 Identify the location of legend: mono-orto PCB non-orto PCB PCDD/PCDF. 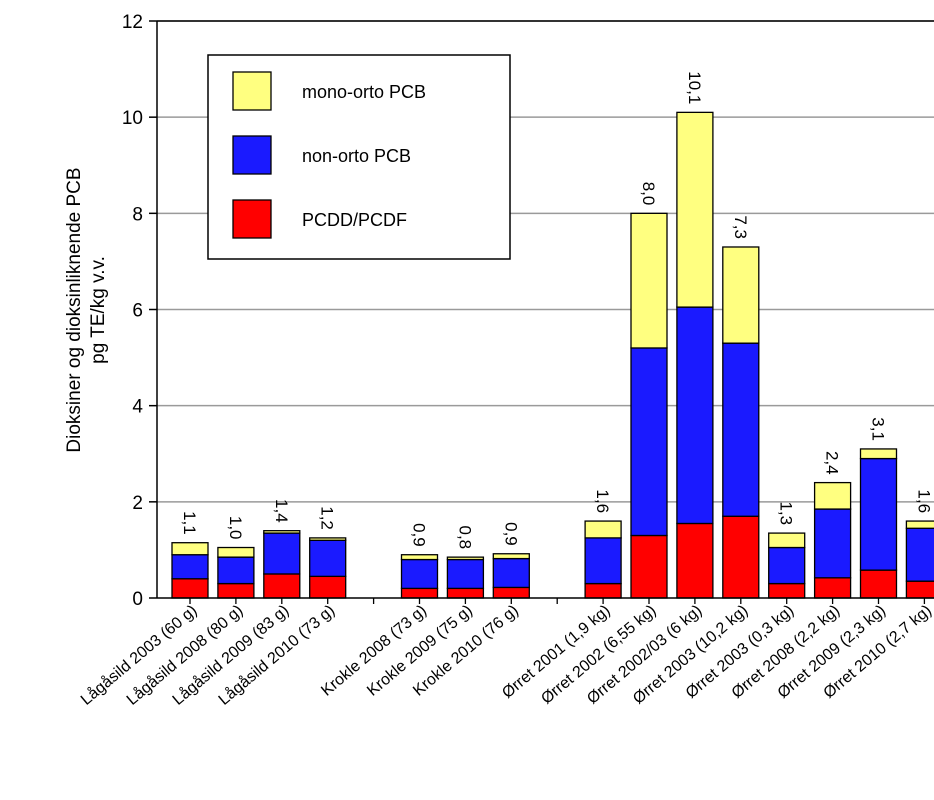
(359, 157).